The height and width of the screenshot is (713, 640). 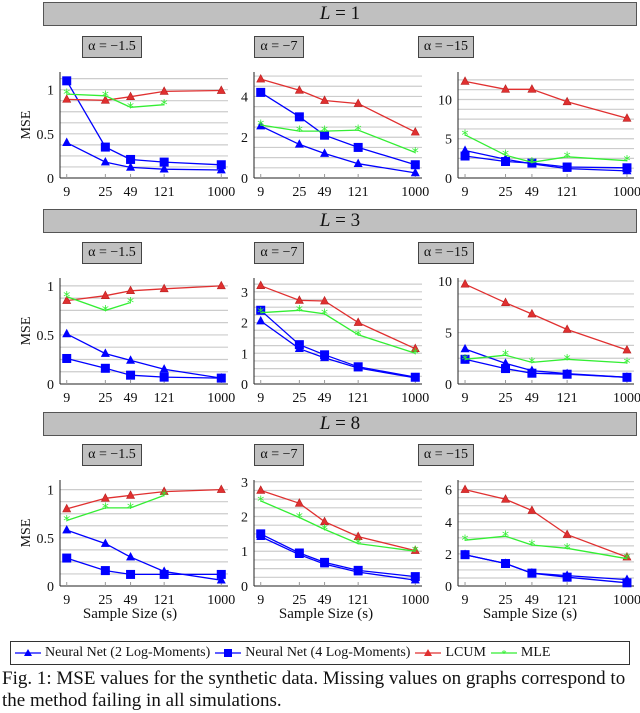 I want to click on line-chart: 0 0.5 1 9 25 49 121 1000 MSE * * * *, so click(x=127, y=544).